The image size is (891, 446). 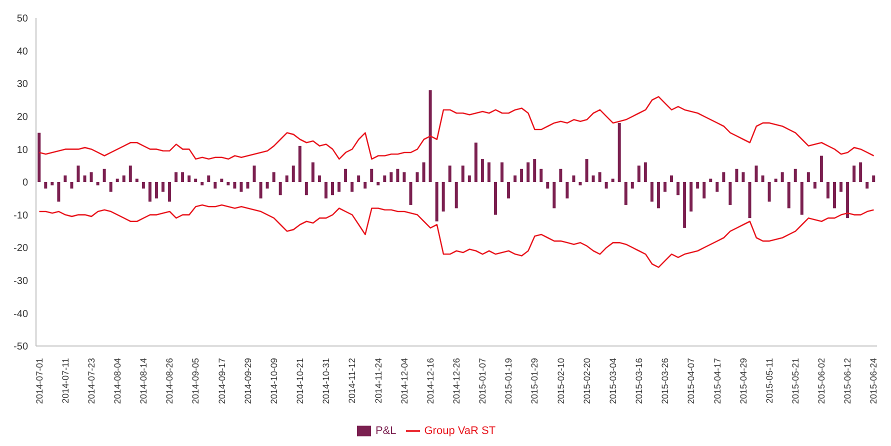 I want to click on y-tick-label: 10, so click(x=22, y=150).